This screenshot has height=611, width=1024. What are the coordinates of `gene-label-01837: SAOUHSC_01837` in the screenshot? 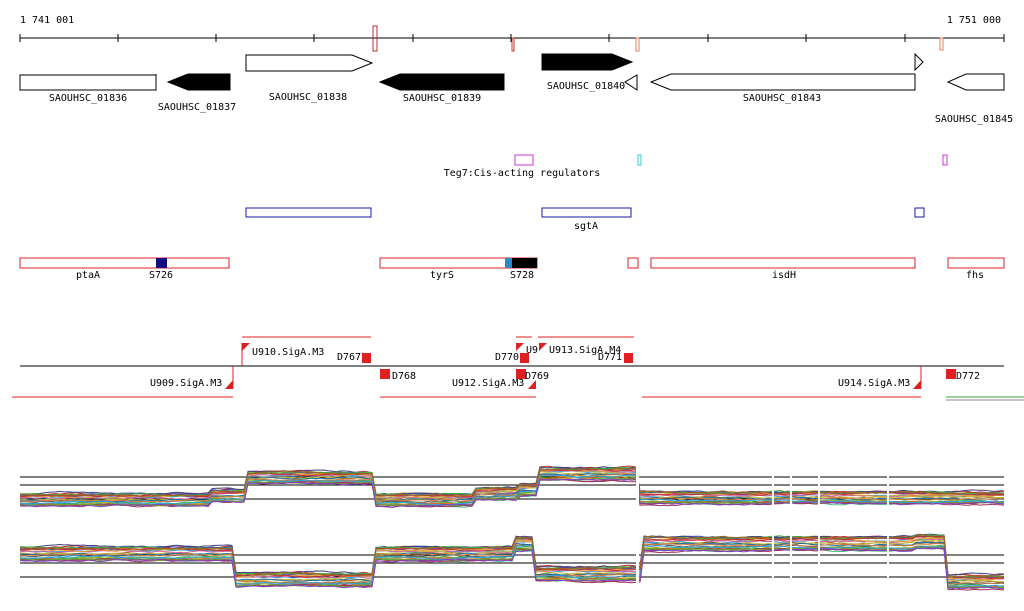 It's located at (197, 107).